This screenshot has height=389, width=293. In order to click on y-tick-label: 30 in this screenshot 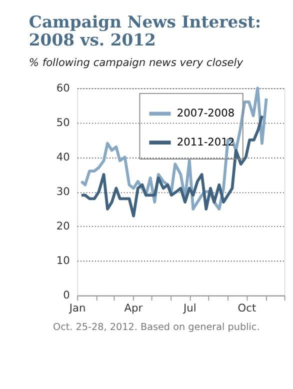, I will do `click(63, 192)`.